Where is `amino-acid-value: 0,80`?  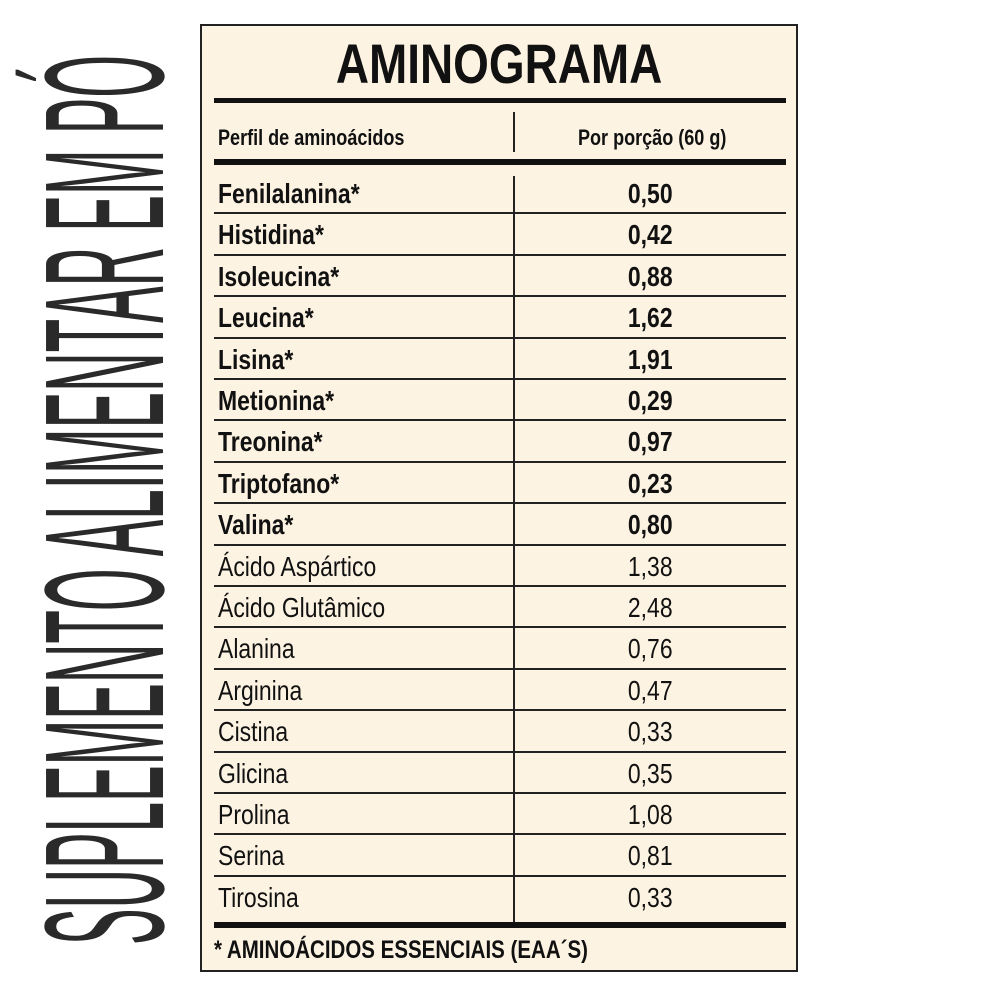 amino-acid-value: 0,80 is located at coordinates (650, 525).